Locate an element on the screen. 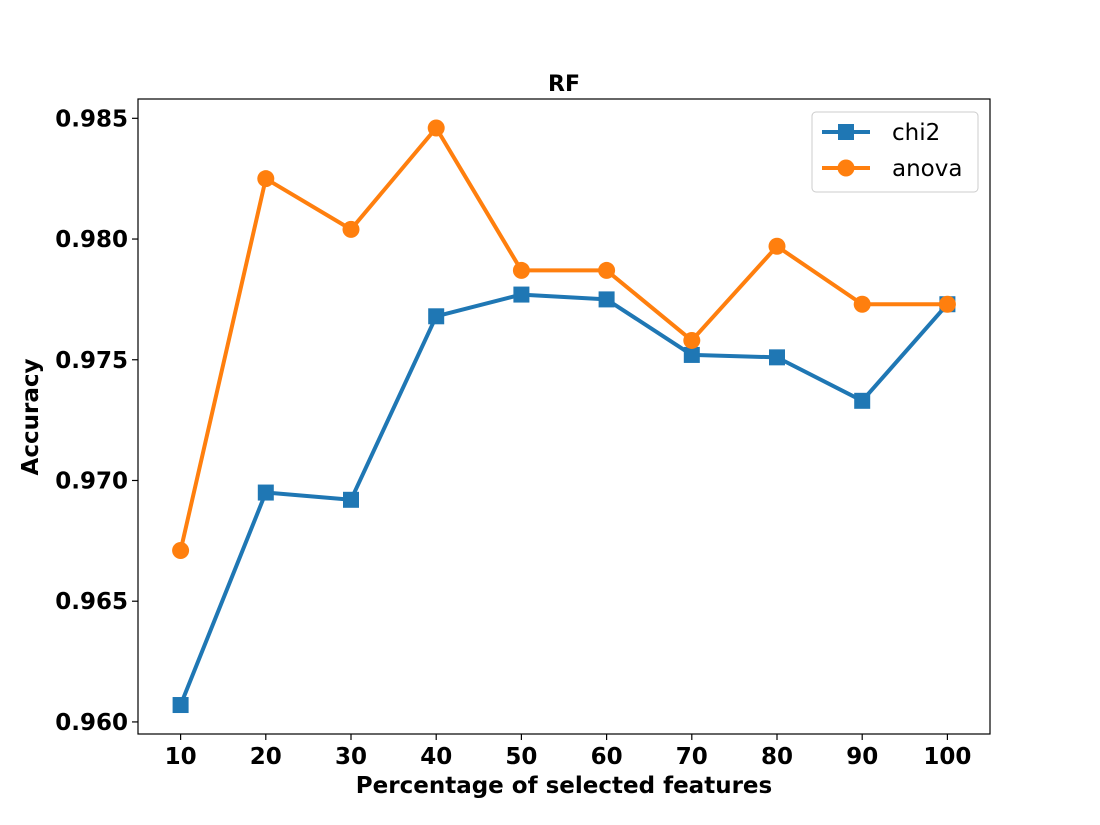  legend-marker-anova is located at coordinates (846, 168).